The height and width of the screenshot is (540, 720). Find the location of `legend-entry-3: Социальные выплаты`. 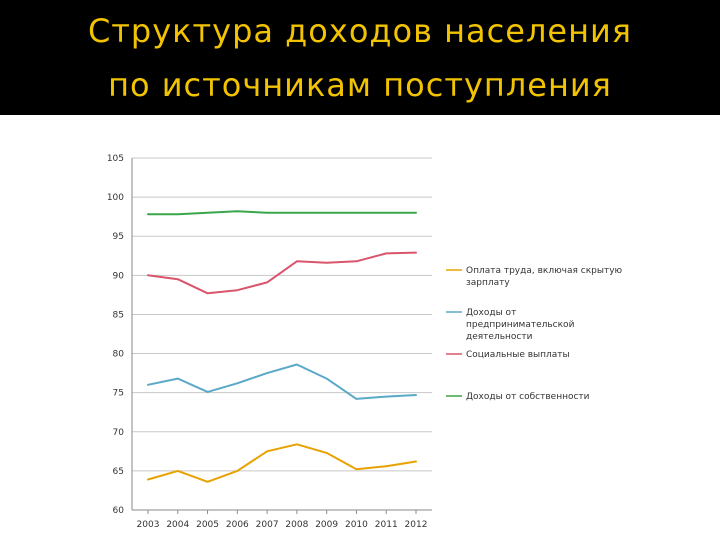

legend-entry-3: Социальные выплаты is located at coordinates (508, 355).